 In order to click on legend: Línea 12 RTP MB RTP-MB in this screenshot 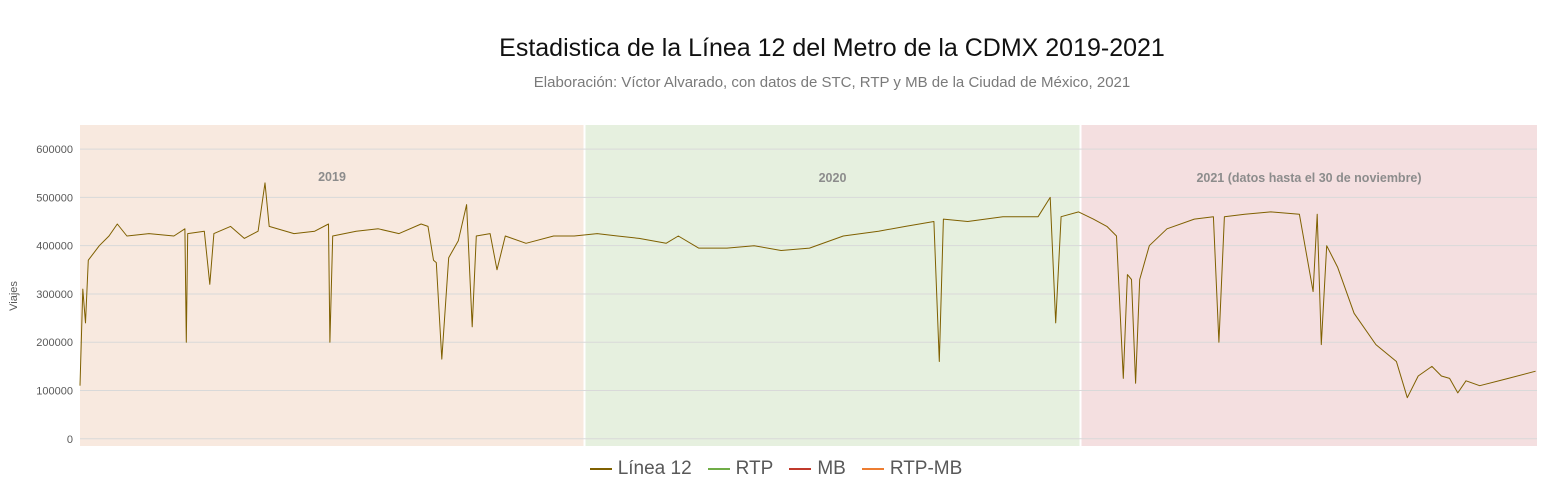, I will do `click(776, 469)`.